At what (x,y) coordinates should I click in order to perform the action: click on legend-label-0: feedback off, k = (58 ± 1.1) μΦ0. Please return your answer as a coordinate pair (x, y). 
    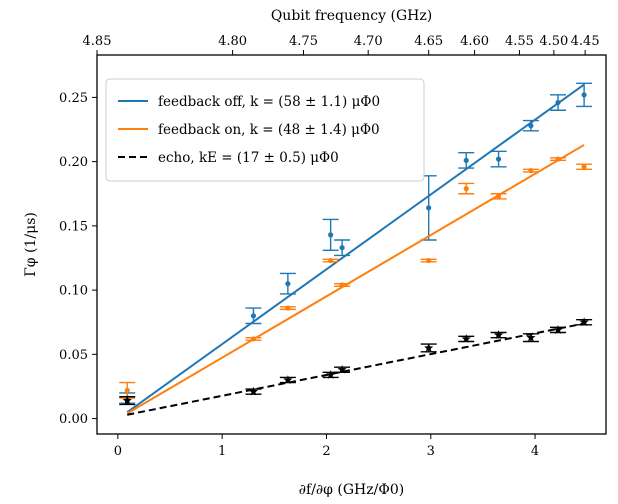
    Looking at the image, I should click on (269, 102).